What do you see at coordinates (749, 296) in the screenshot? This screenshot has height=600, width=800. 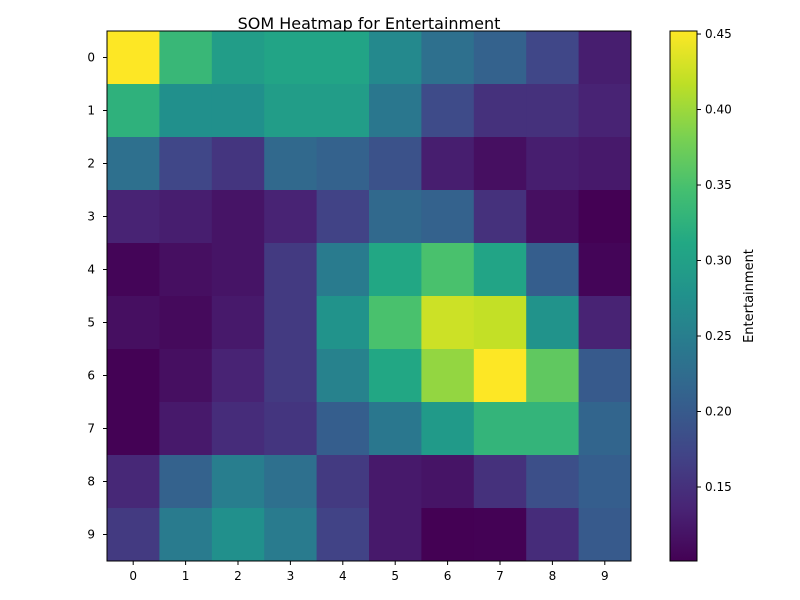 I see `colorbar-label: Entertainment` at bounding box center [749, 296].